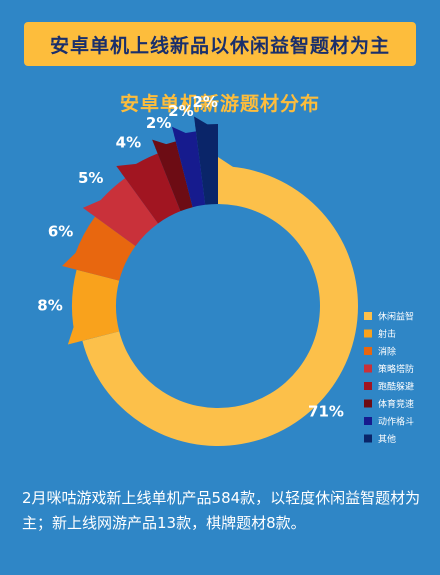 Image resolution: width=440 pixels, height=575 pixels. What do you see at coordinates (180, 111) in the screenshot?
I see `data-label-7: 2%` at bounding box center [180, 111].